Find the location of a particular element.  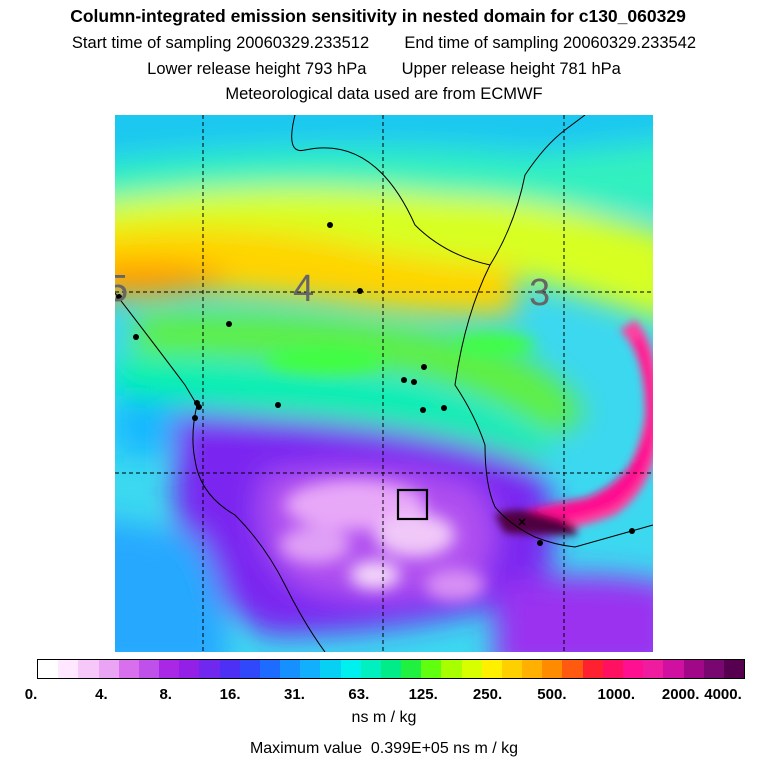

colorbar-tick-label: 0. is located at coordinates (31, 694).